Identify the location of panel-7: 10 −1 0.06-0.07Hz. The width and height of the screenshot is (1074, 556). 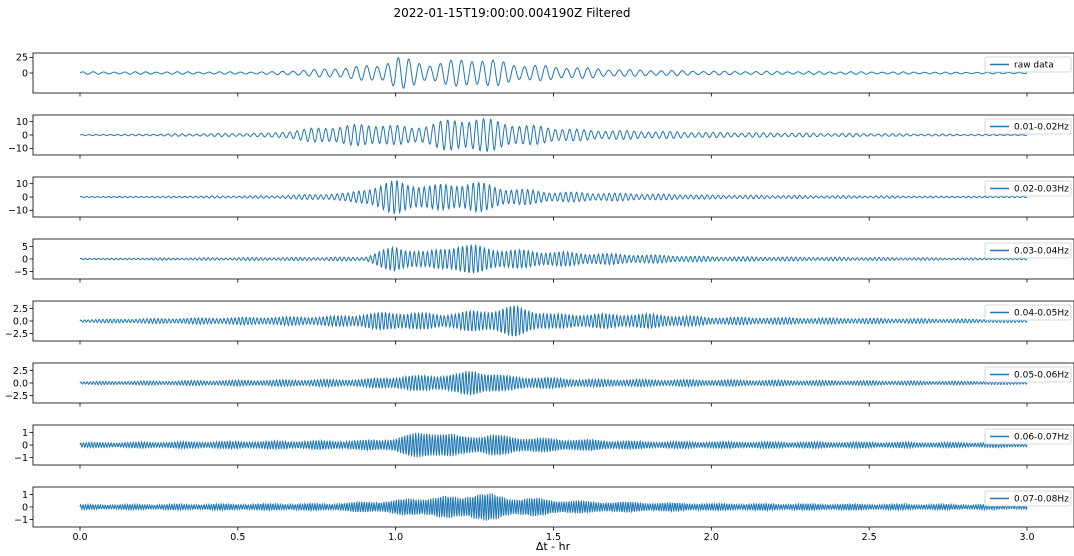
(544, 446).